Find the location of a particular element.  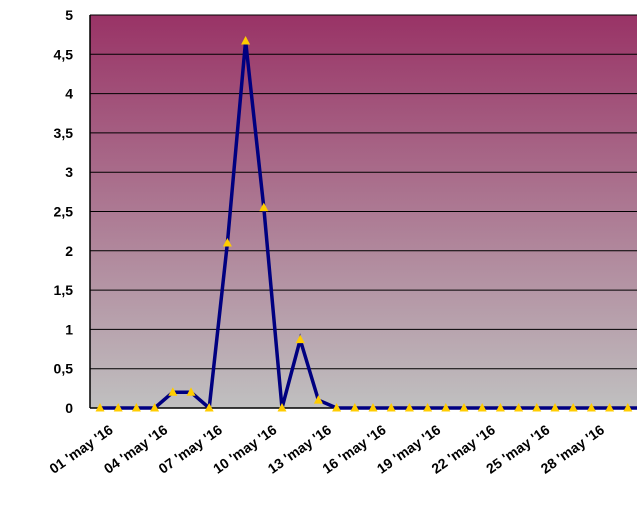

y-tick-label: 1,5 is located at coordinates (64, 290).